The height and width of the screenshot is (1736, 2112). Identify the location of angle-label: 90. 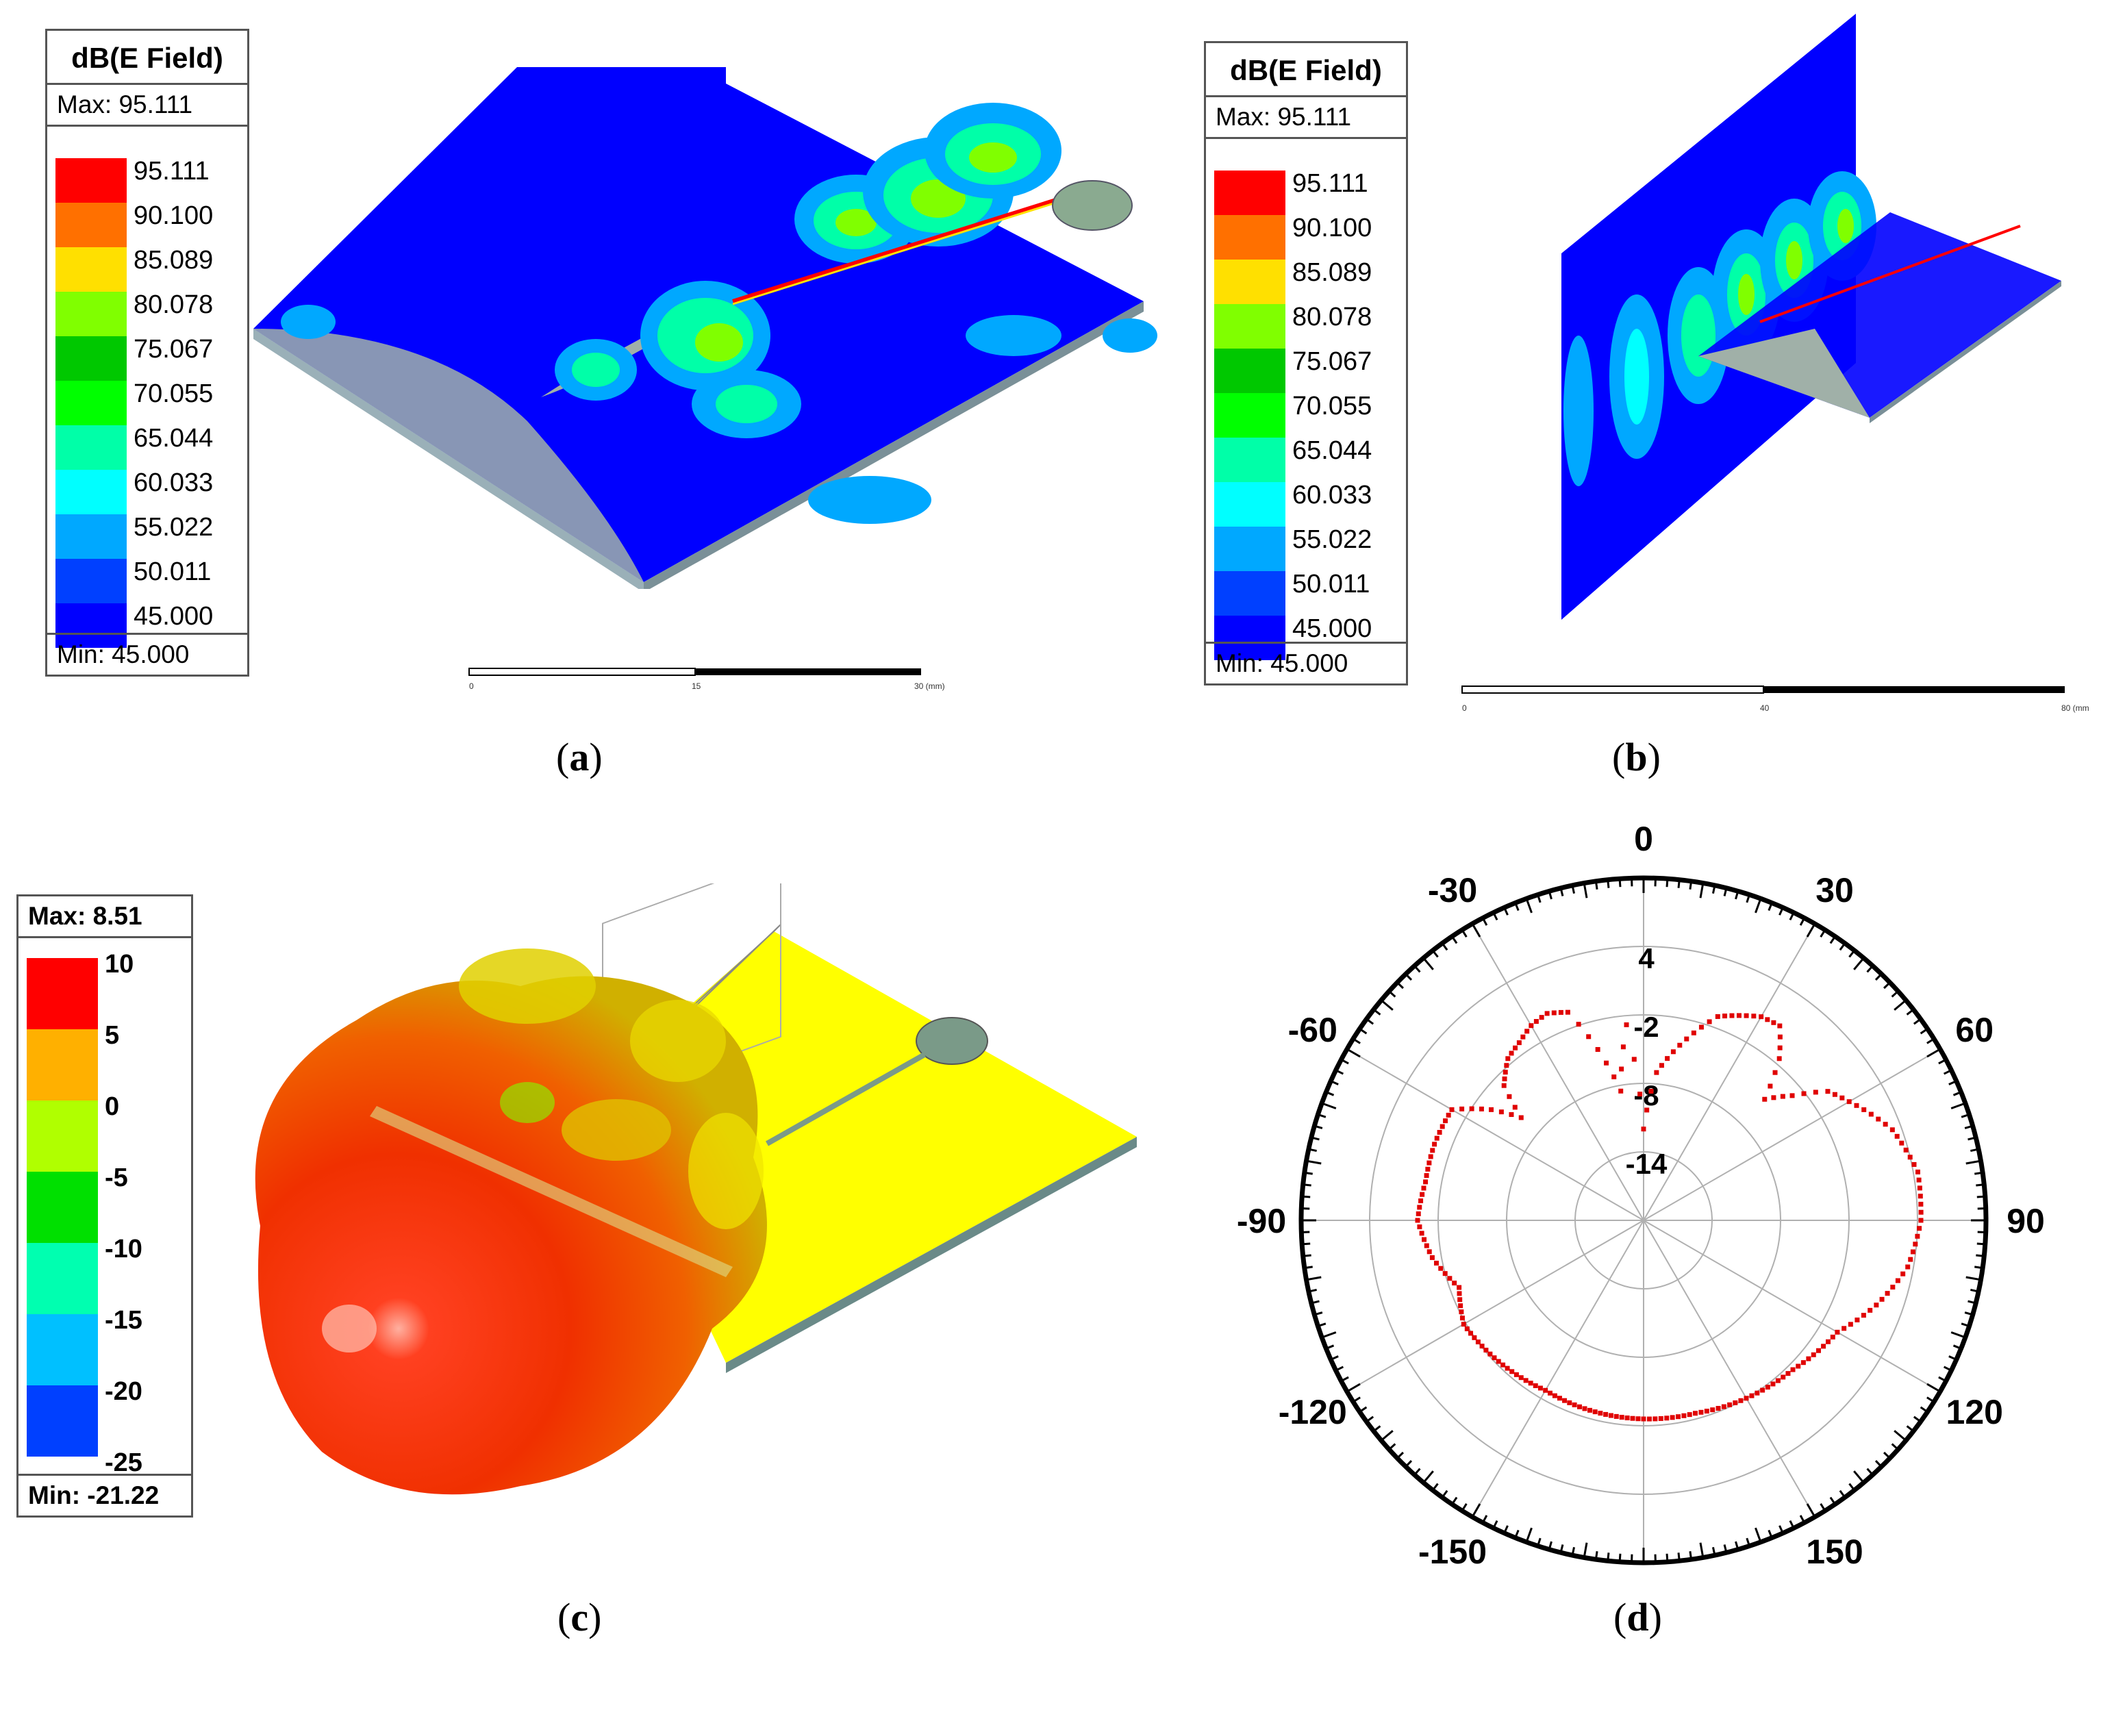
(2026, 1221).